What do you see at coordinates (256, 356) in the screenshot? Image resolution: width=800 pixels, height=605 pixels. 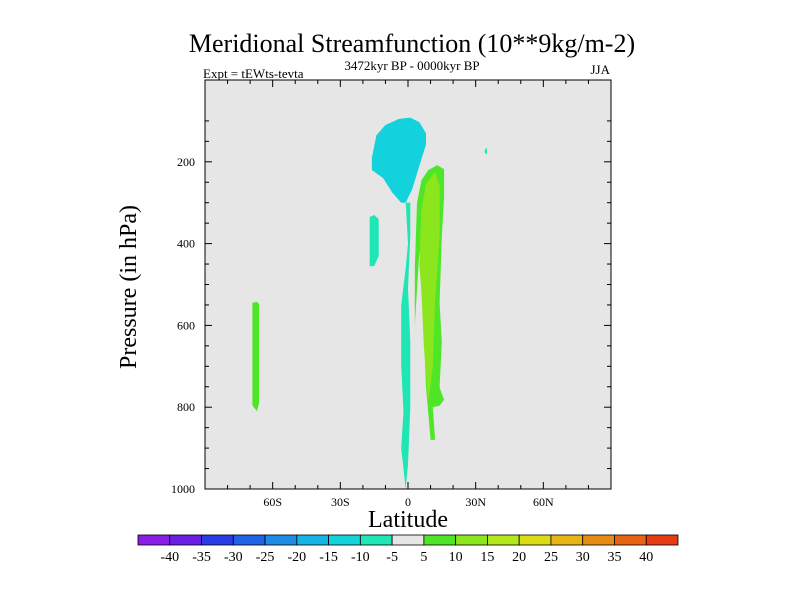 I see `contour-positive-south` at bounding box center [256, 356].